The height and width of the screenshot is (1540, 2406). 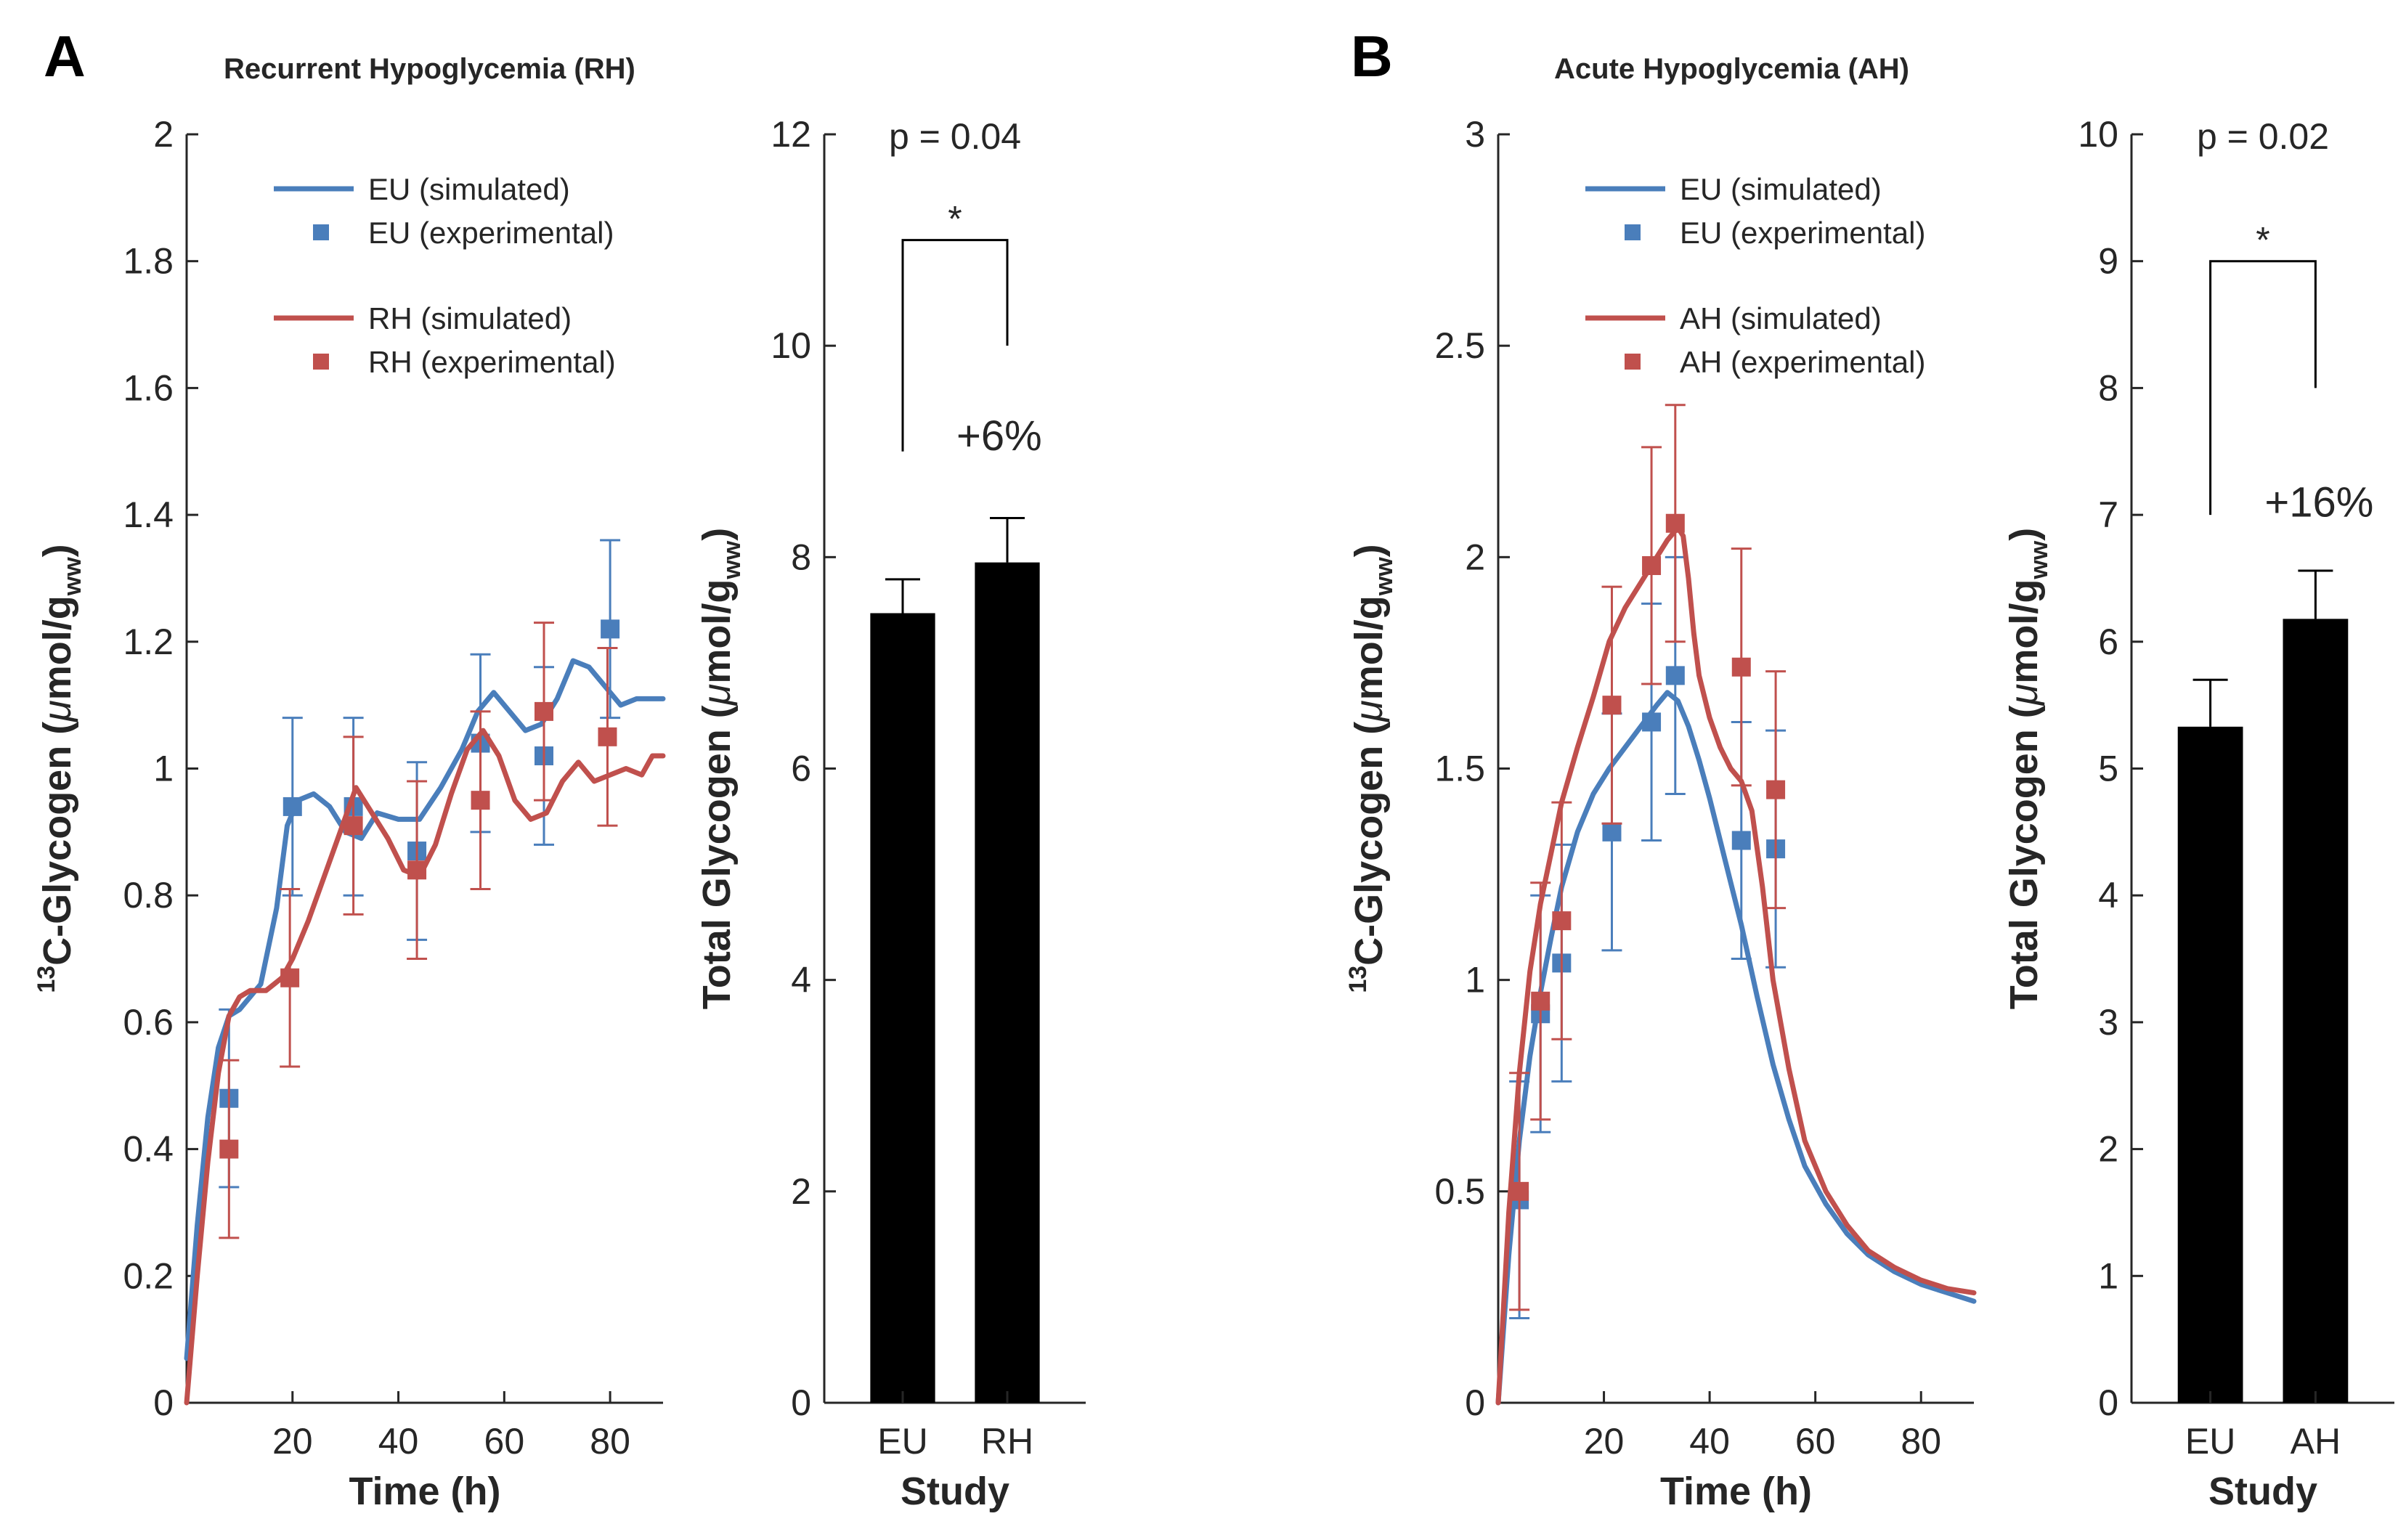 What do you see at coordinates (2263, 1491) in the screenshot?
I see `x-axis-label: Study` at bounding box center [2263, 1491].